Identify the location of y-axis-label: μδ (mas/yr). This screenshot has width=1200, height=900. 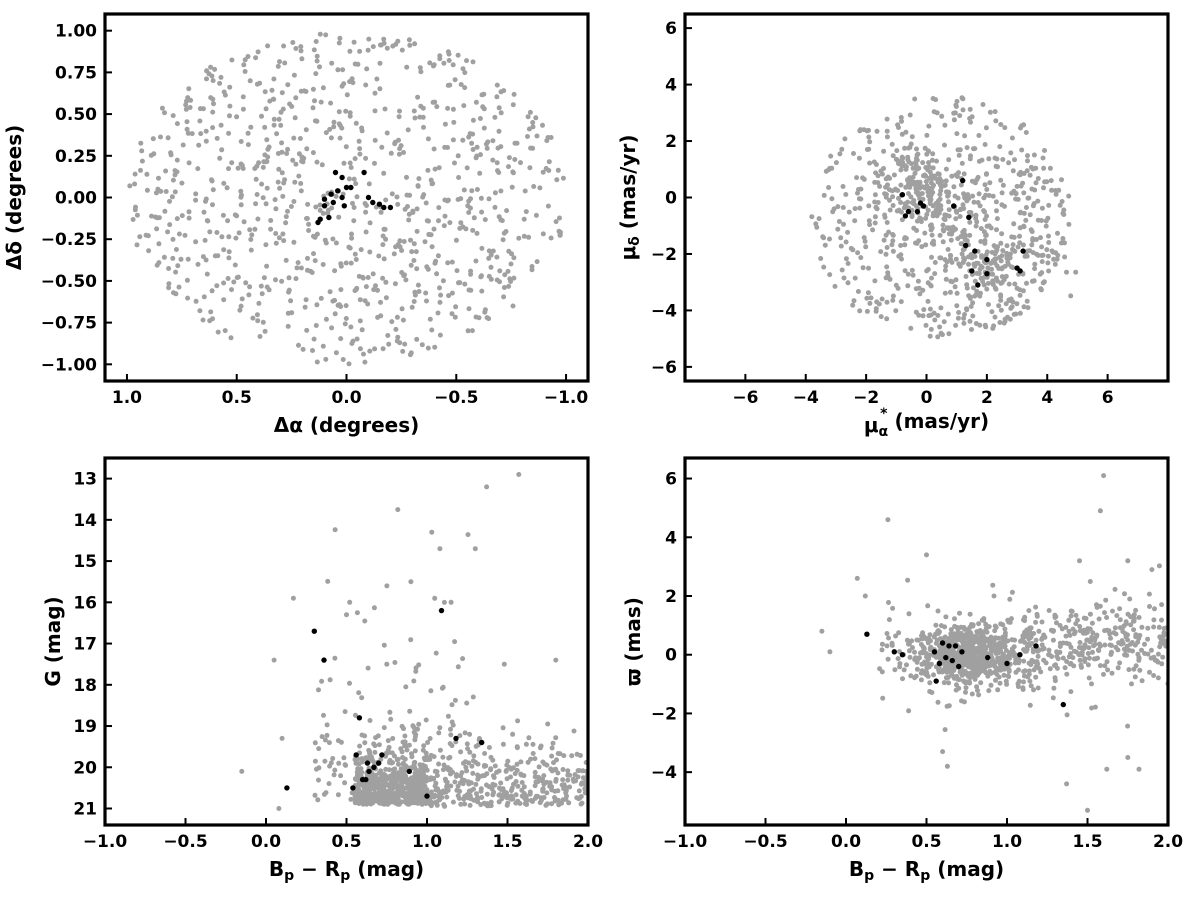
(629, 197).